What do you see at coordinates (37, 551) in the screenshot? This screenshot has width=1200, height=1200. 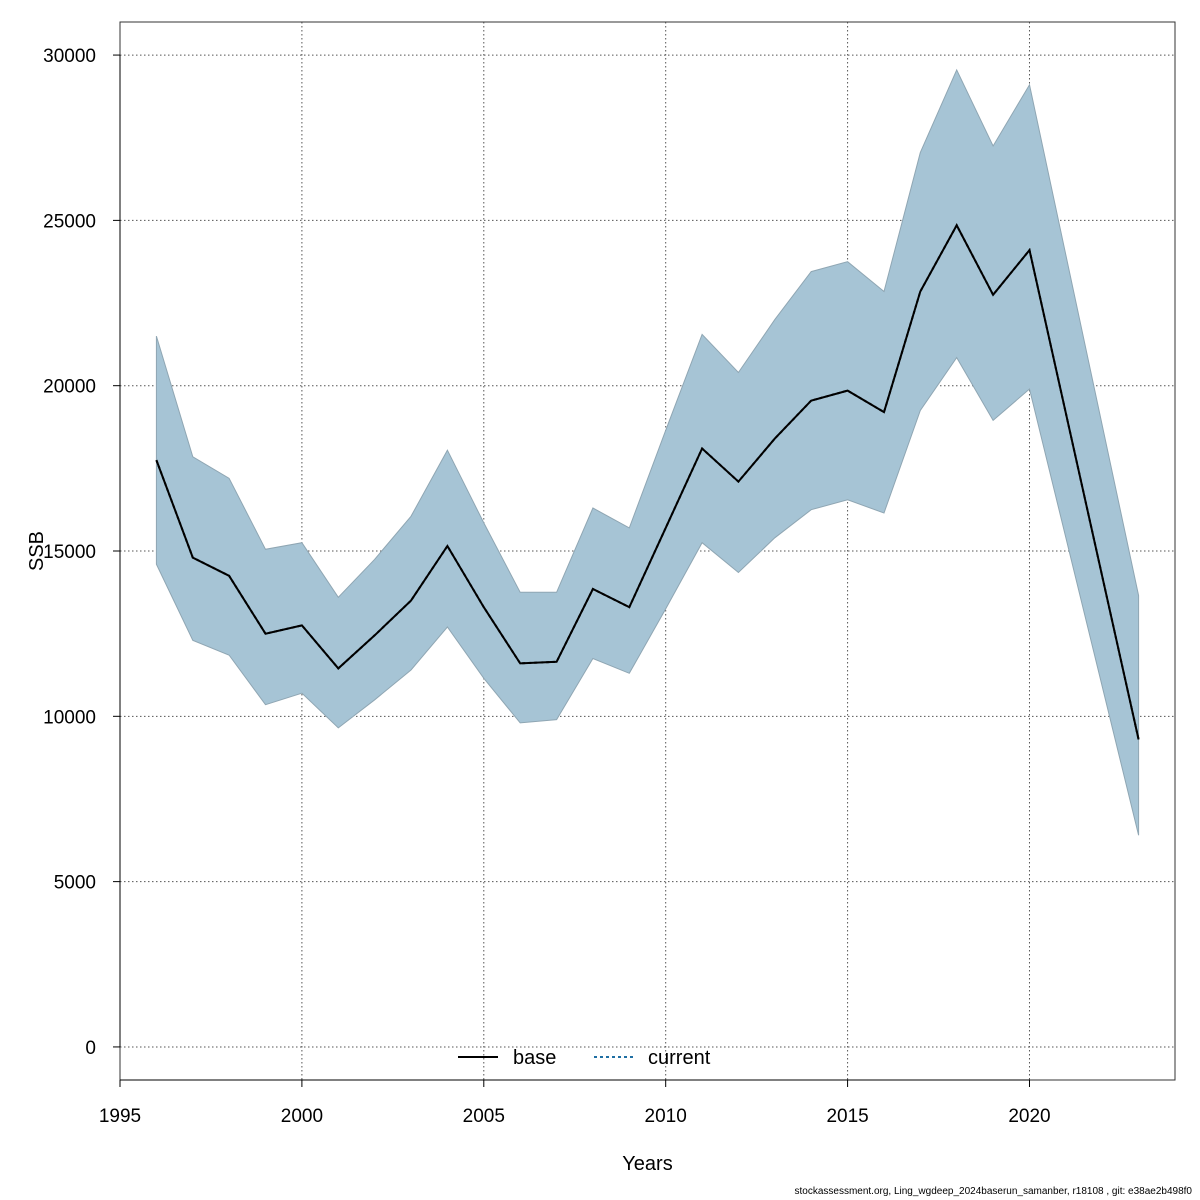 I see `y-axis-title: SSB` at bounding box center [37, 551].